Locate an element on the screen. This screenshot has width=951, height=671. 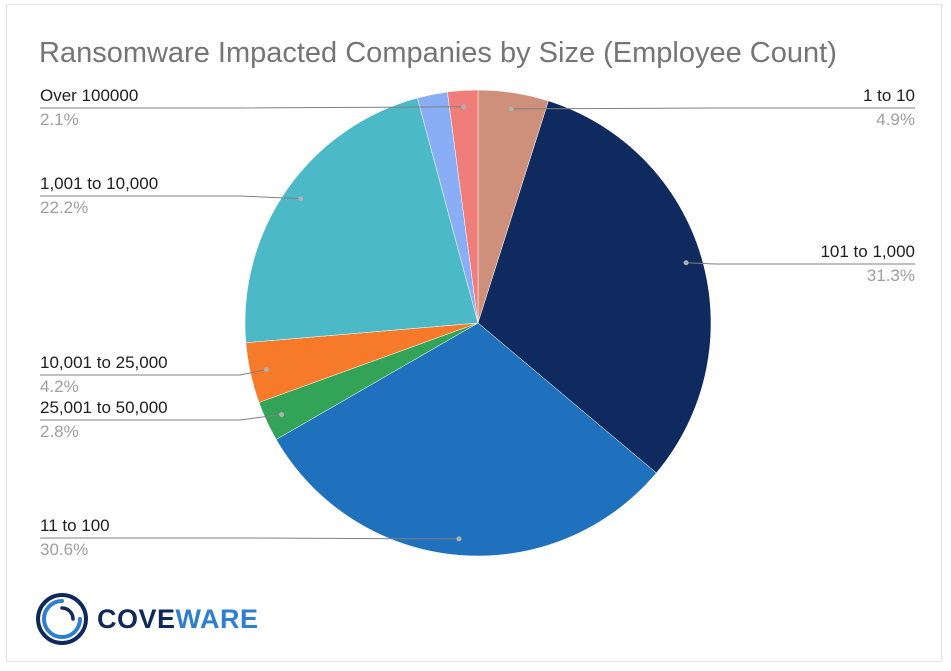
callout-11-to-100: 11 to 100 30.6% is located at coordinates (251, 537).